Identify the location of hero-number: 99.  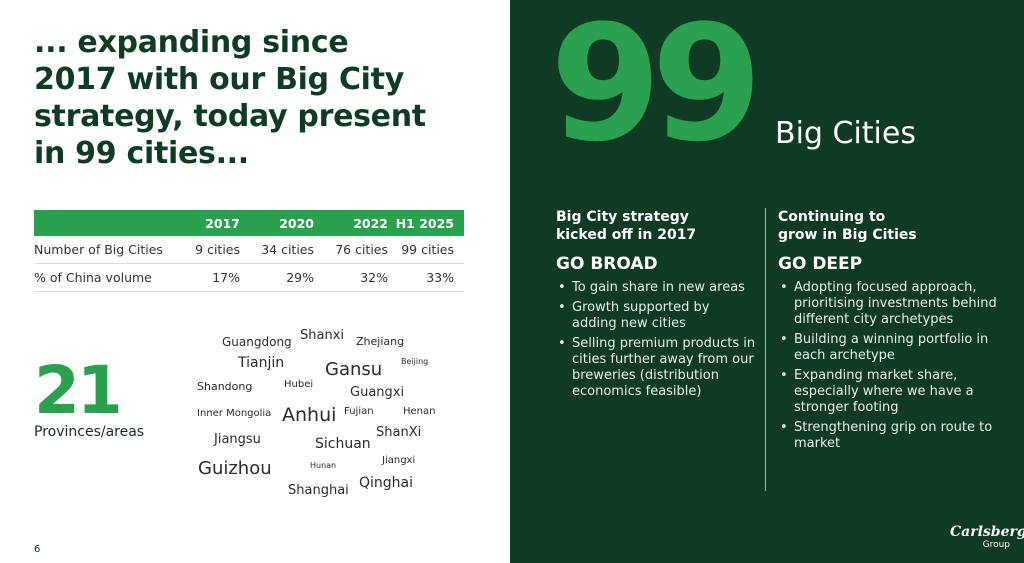
(656, 88).